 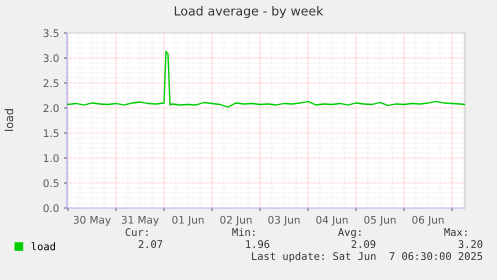 What do you see at coordinates (51, 133) in the screenshot?
I see `y-tick-label: 1.5` at bounding box center [51, 133].